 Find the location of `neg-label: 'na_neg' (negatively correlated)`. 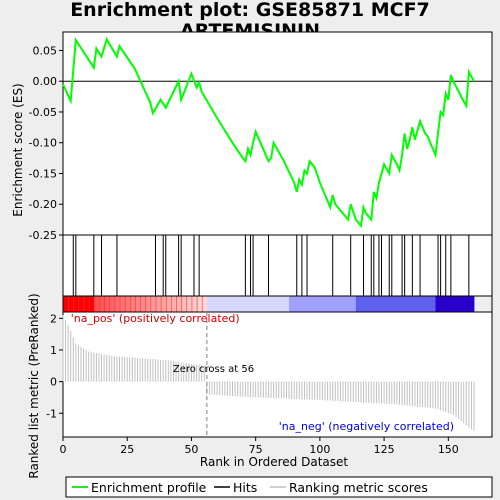

neg-label: 'na_neg' (negatively correlated) is located at coordinates (366, 426).